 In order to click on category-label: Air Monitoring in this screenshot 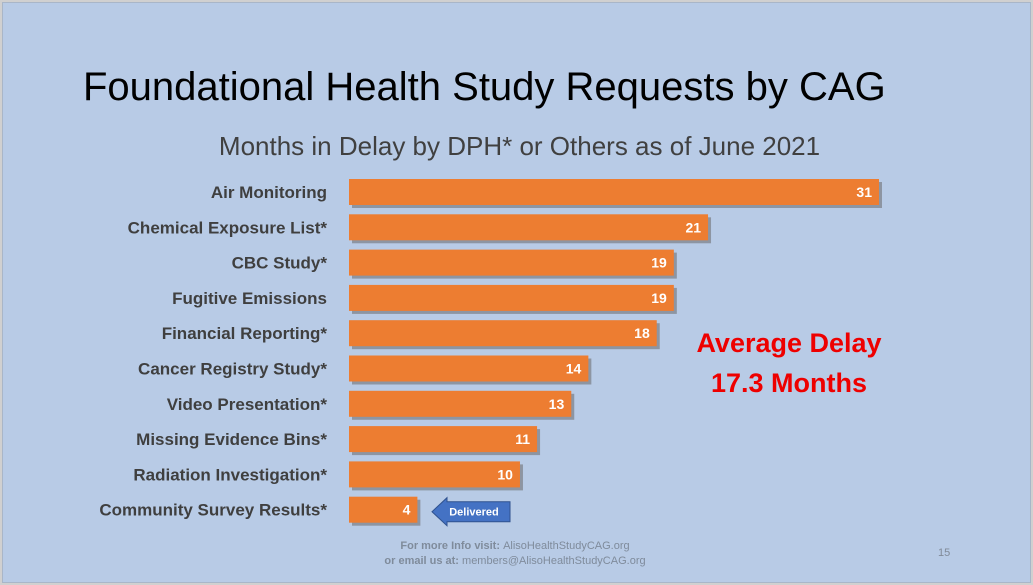, I will do `click(269, 192)`.